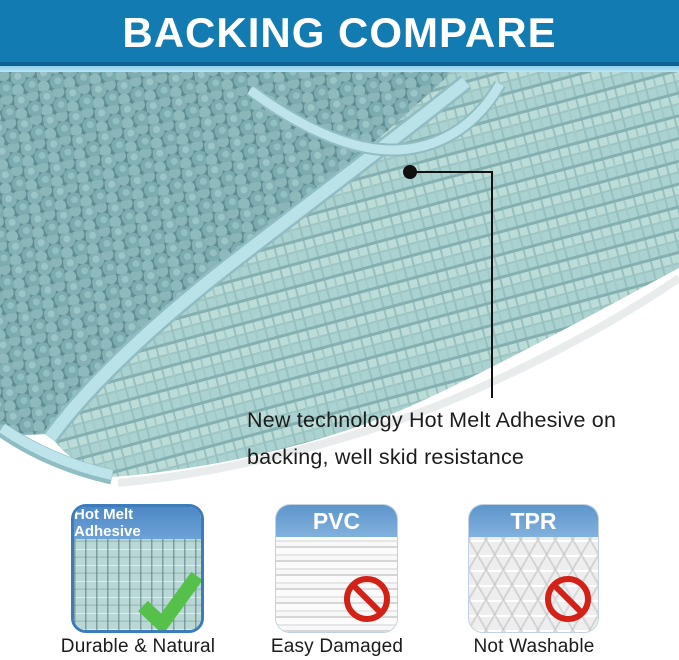  Describe the element at coordinates (410, 172) in the screenshot. I see `callout-dot` at that location.